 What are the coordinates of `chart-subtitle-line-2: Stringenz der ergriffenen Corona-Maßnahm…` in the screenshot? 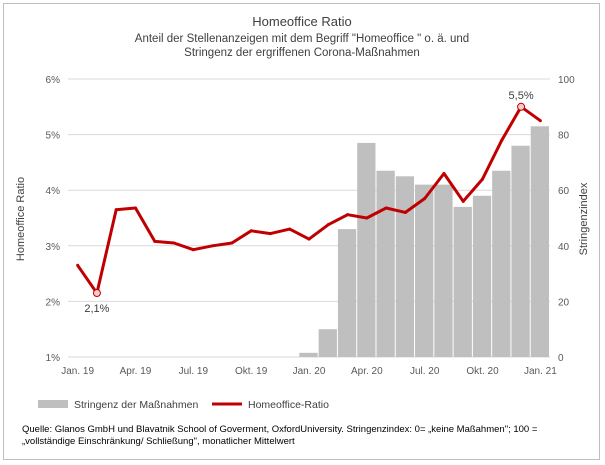 It's located at (302, 53).